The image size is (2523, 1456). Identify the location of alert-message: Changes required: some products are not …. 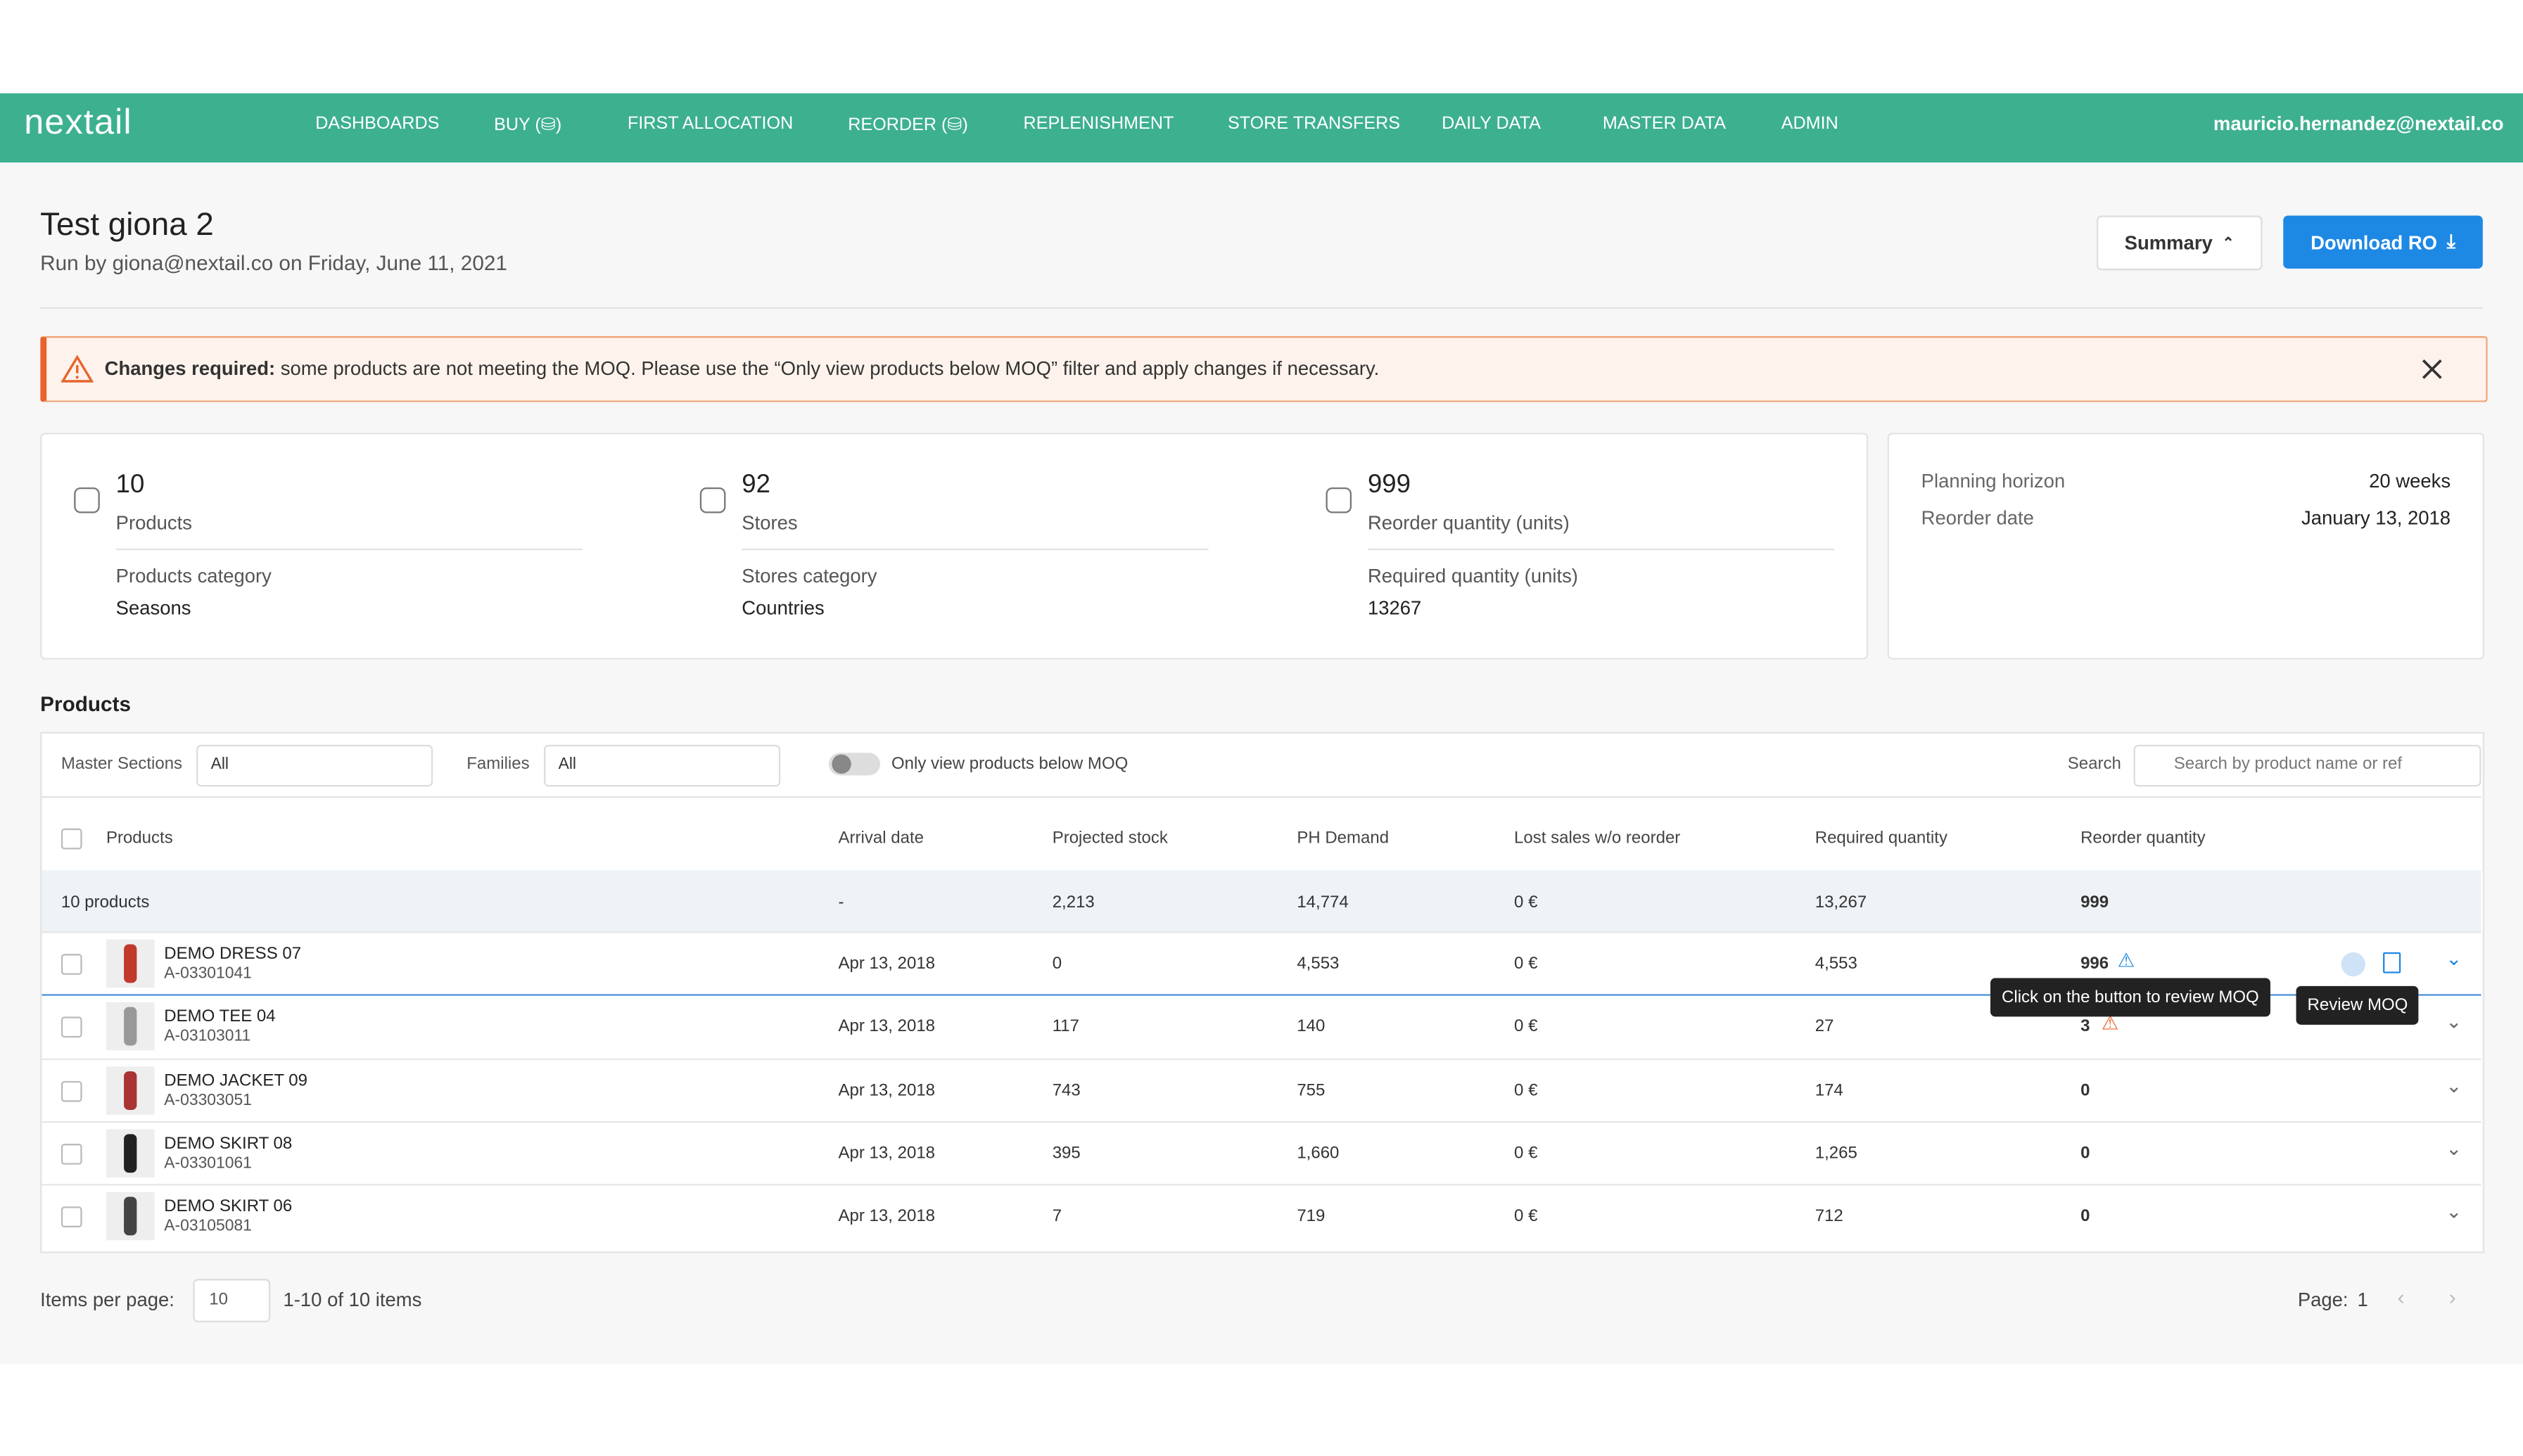
(742, 368).